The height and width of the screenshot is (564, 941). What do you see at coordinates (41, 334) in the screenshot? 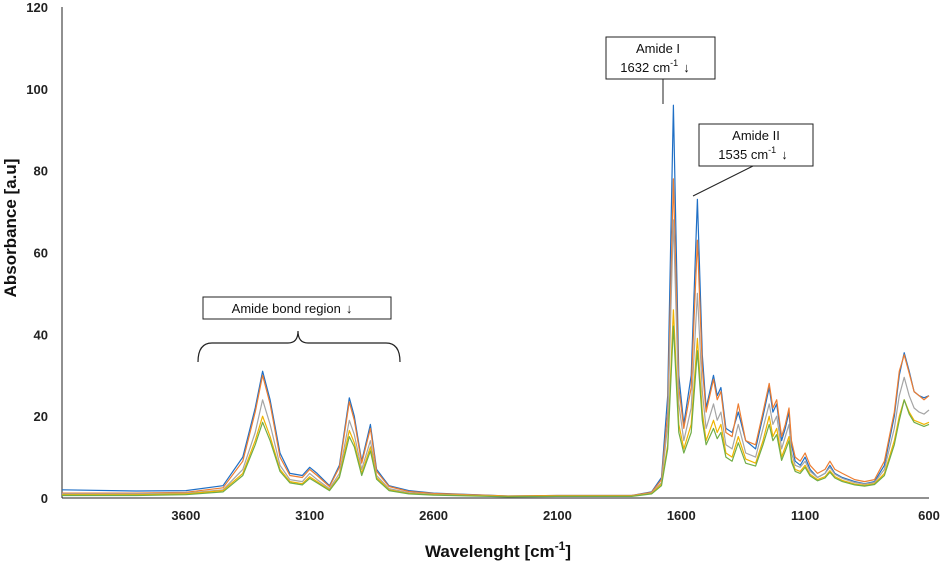
I see `y-tick-label: 40` at bounding box center [41, 334].